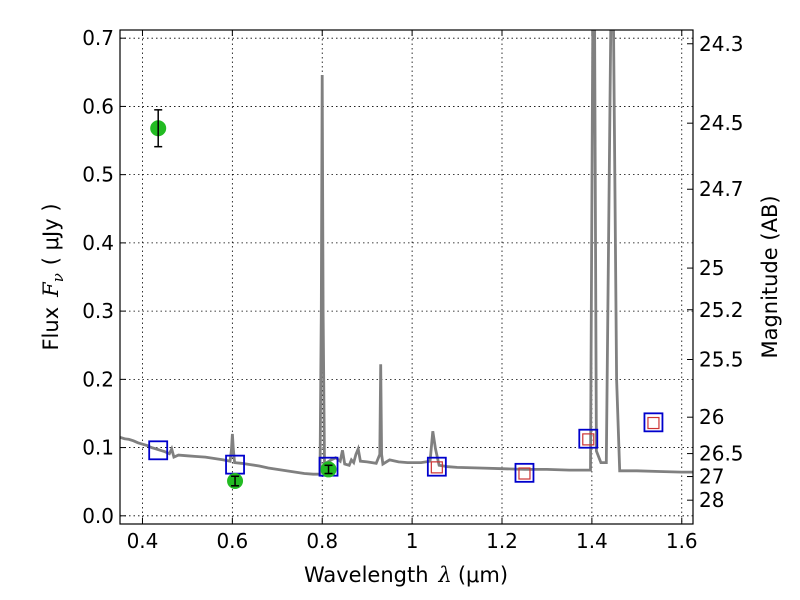  I want to click on right-tick-label: 24.3, so click(721, 44).